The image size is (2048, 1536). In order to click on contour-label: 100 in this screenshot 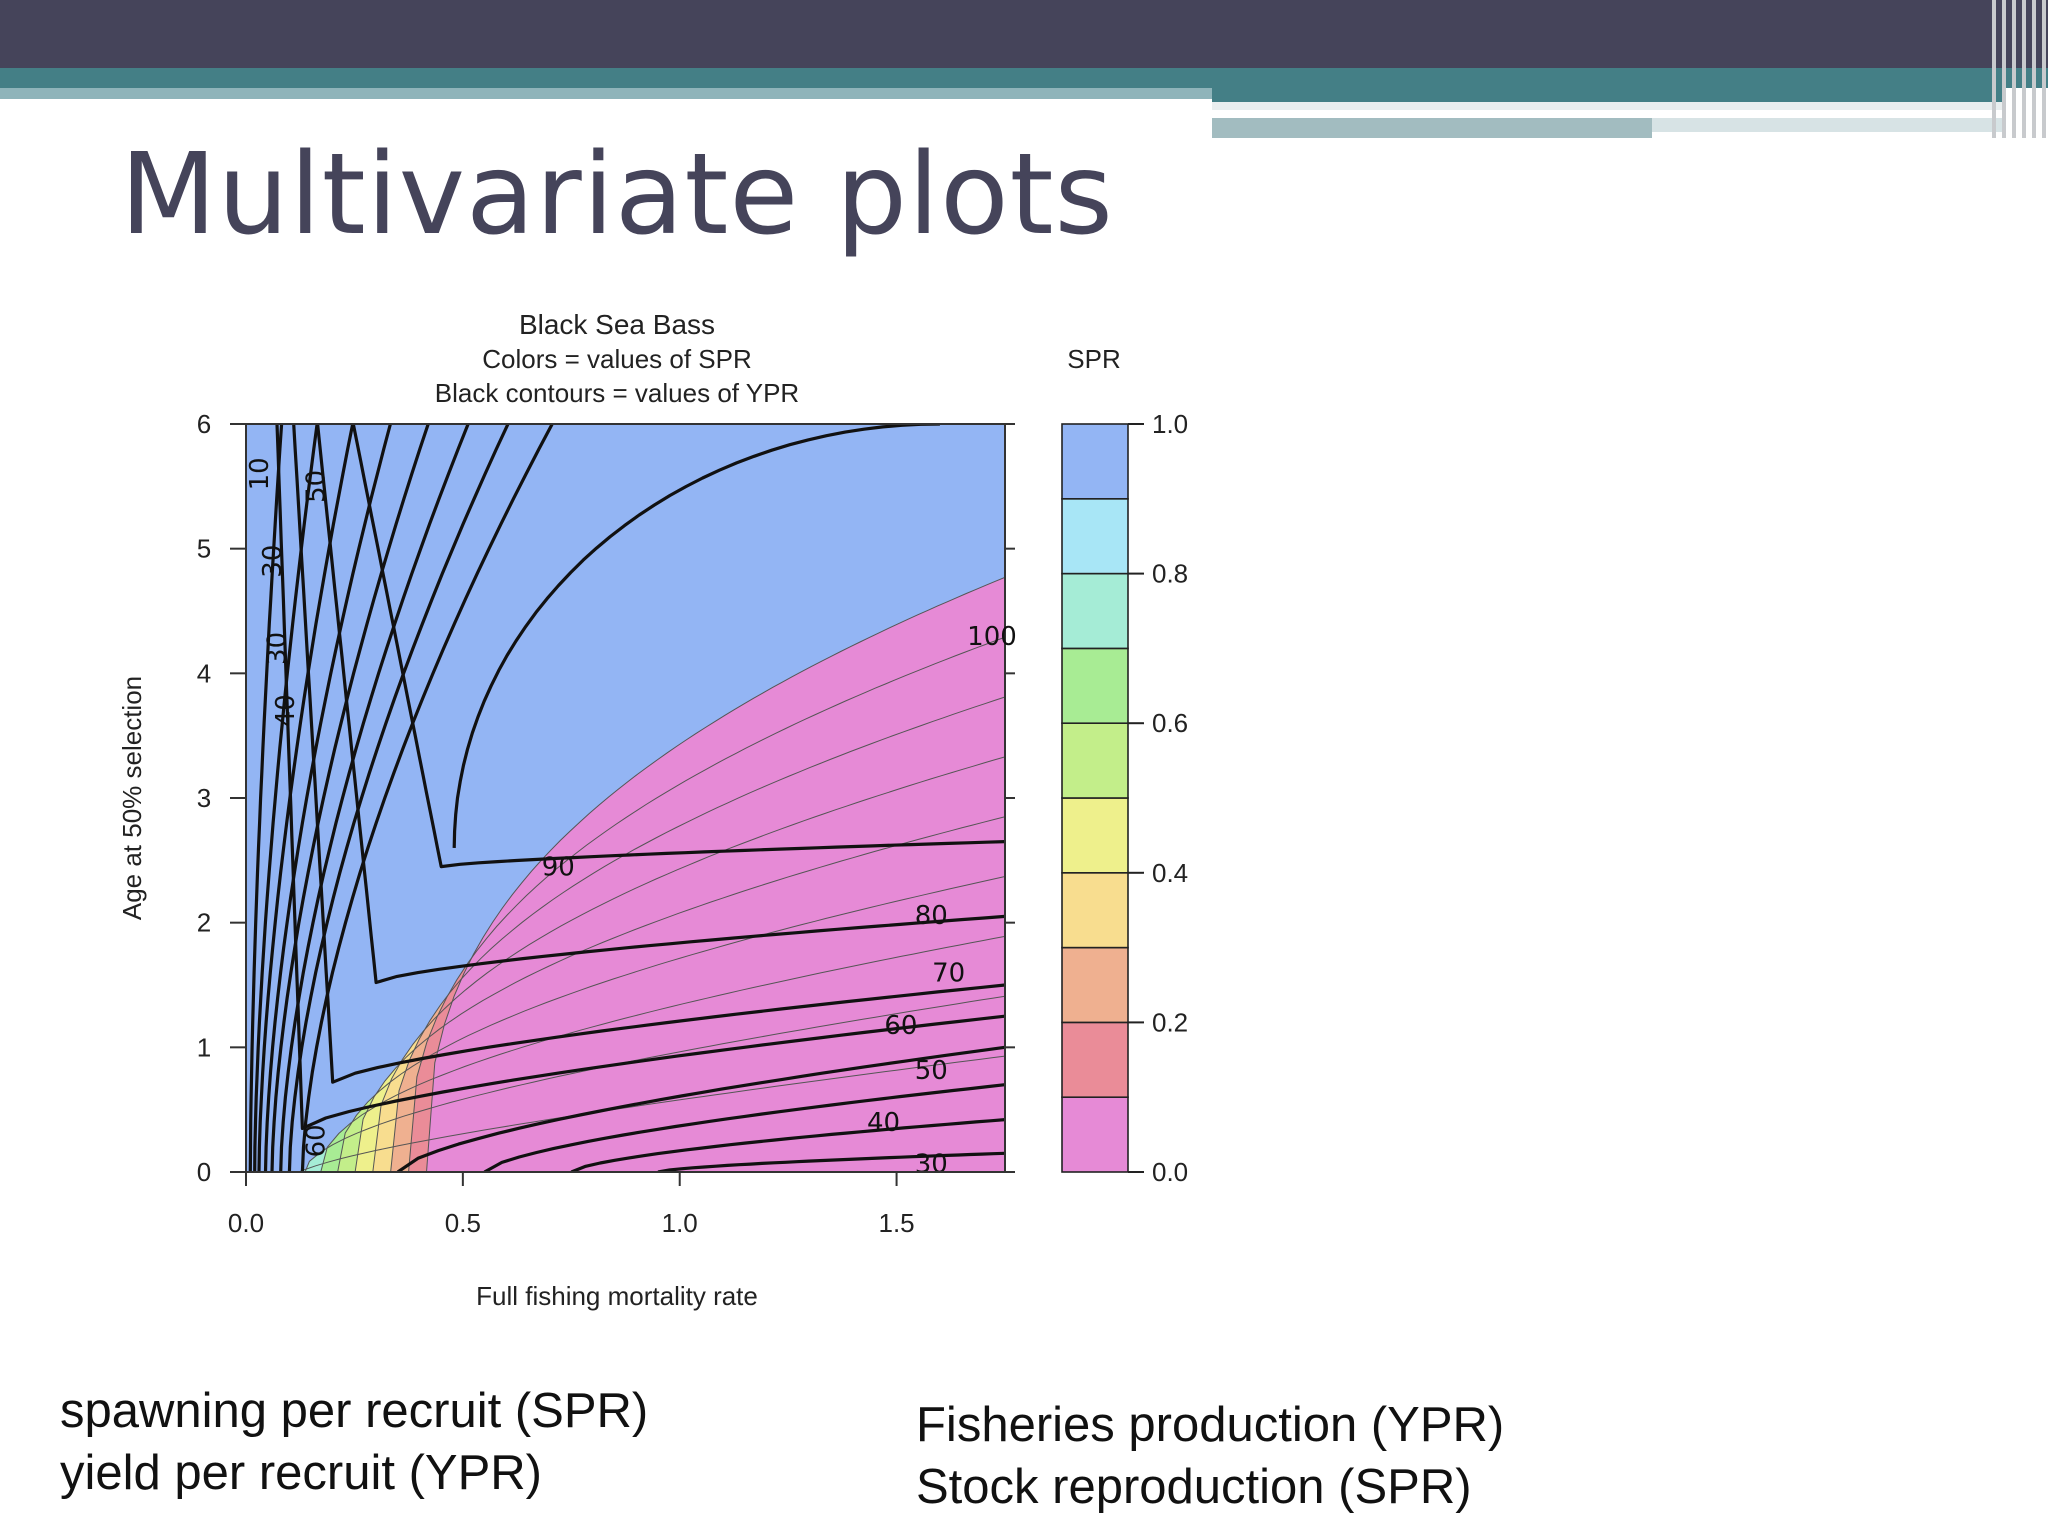, I will do `click(992, 637)`.